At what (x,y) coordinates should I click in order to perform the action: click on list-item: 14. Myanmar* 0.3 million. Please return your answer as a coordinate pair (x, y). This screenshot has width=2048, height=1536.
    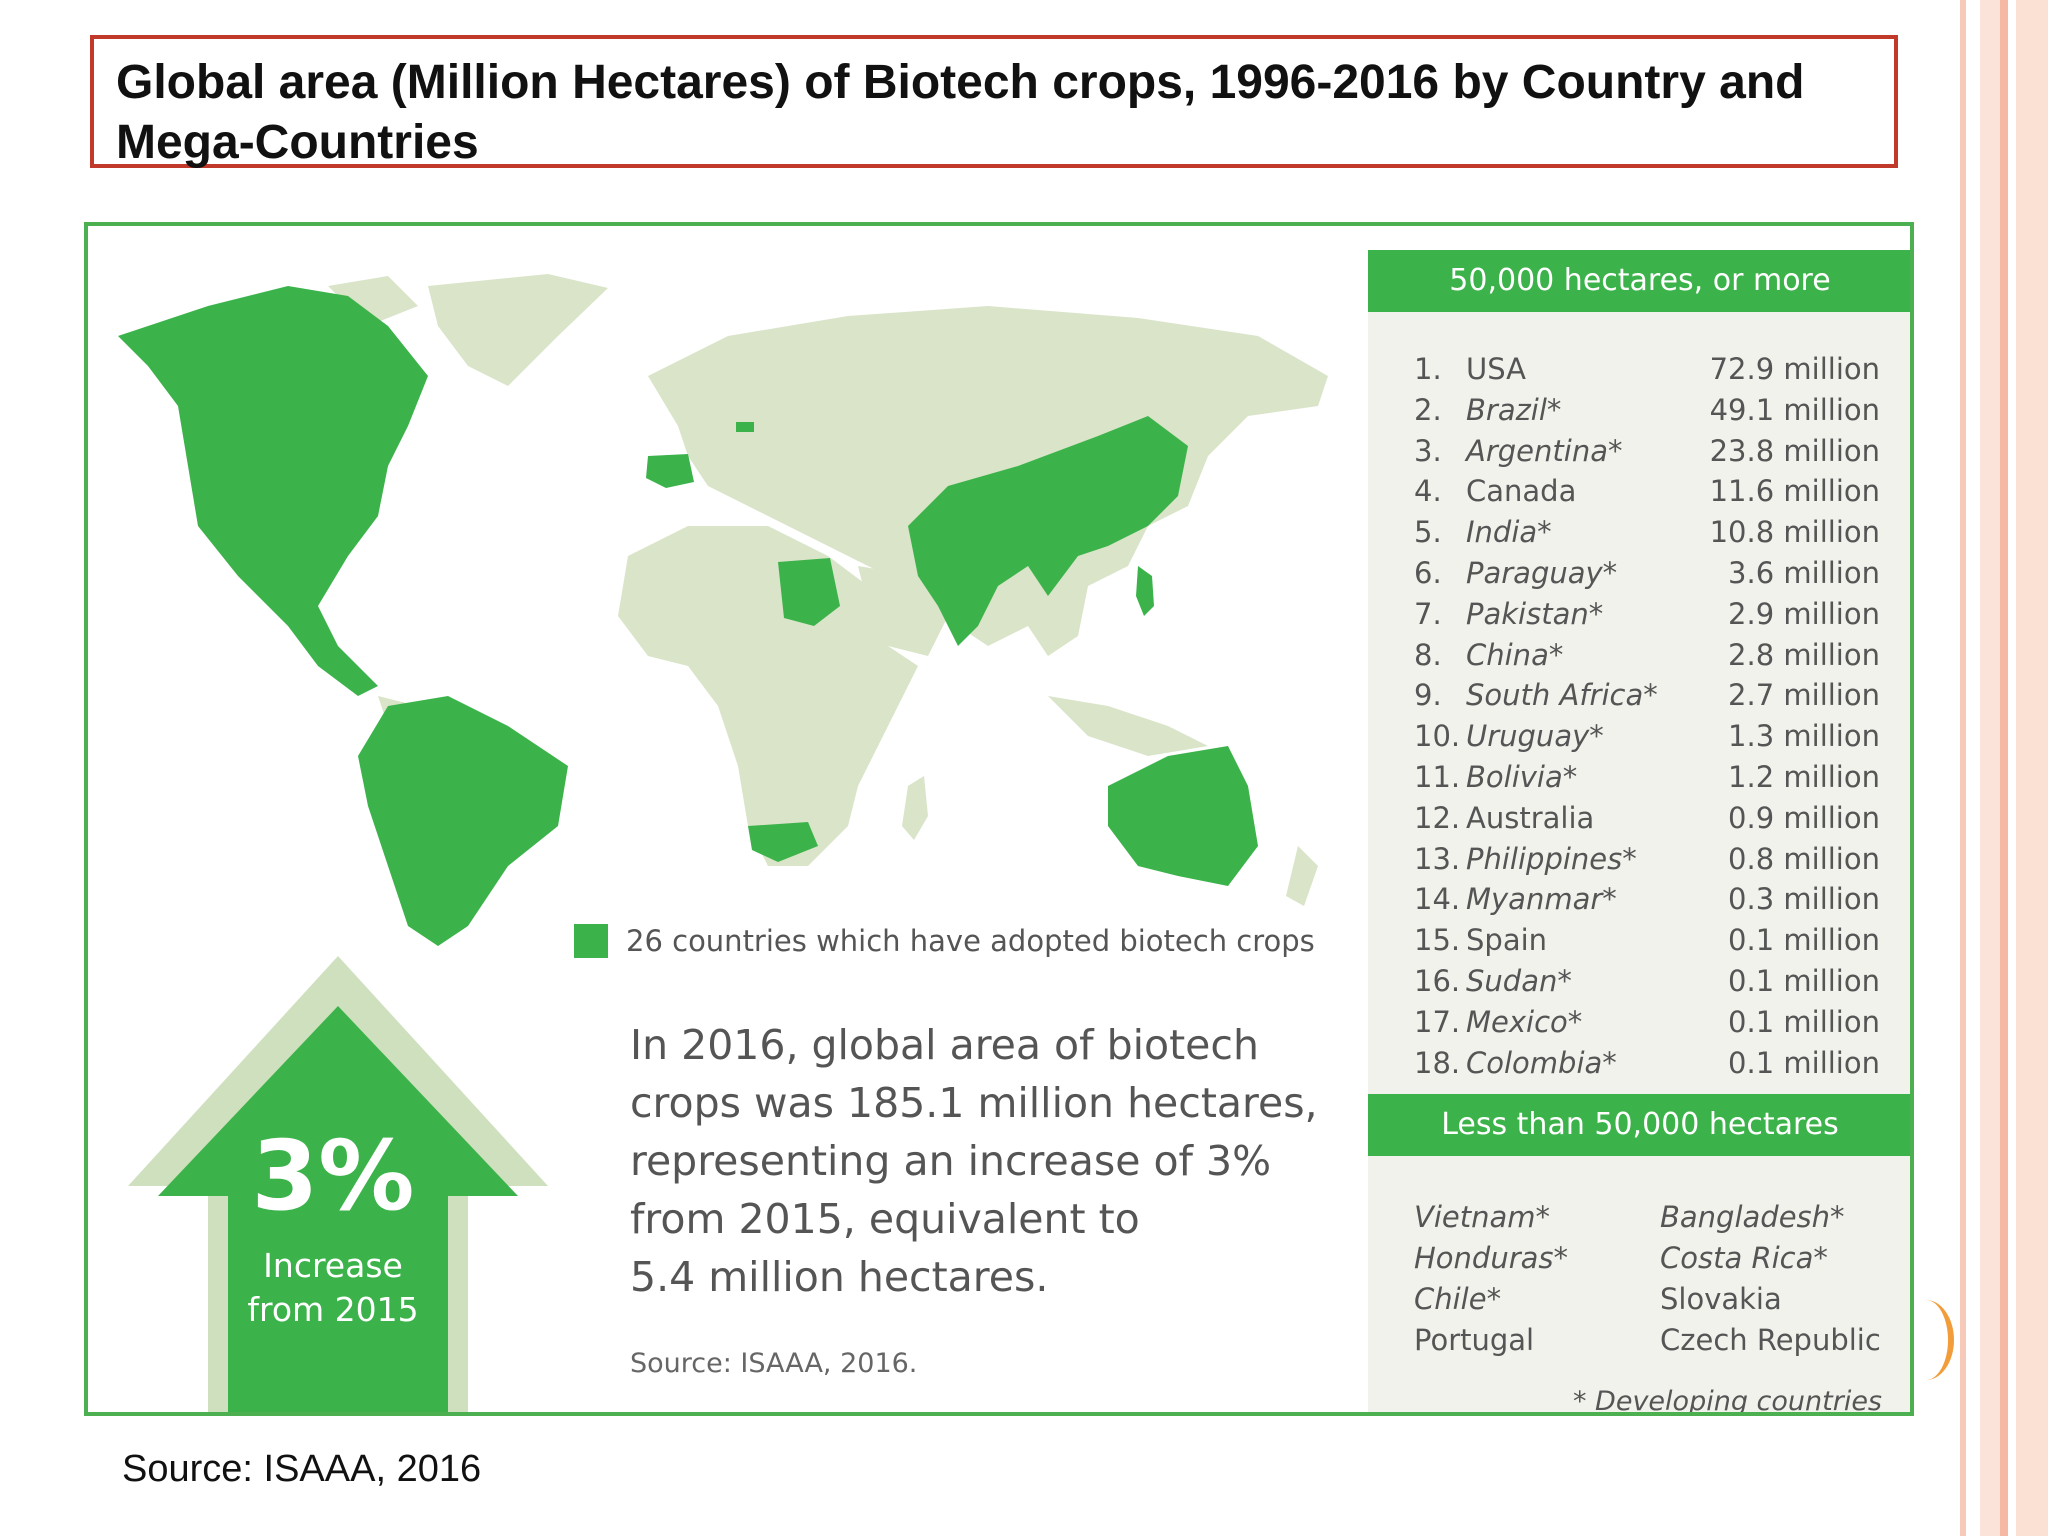
    Looking at the image, I should click on (1647, 898).